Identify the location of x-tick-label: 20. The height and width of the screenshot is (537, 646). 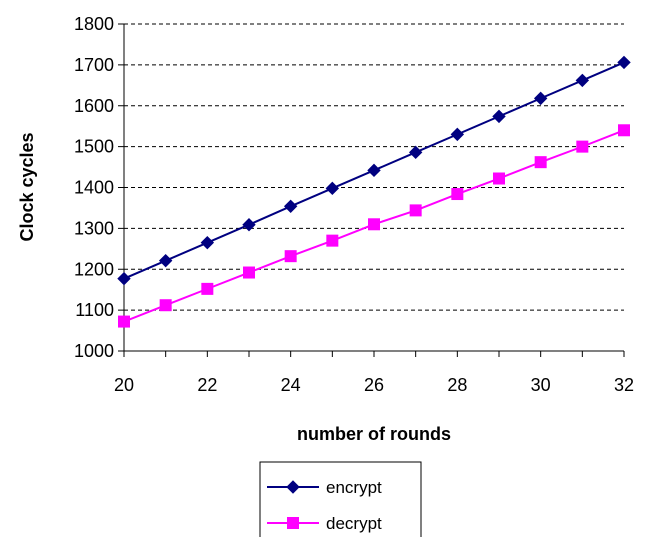
(124, 385).